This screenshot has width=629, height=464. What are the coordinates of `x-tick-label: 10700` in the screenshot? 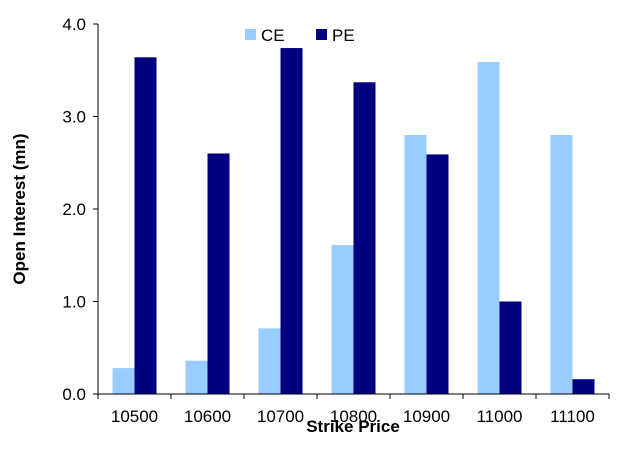 It's located at (280, 416).